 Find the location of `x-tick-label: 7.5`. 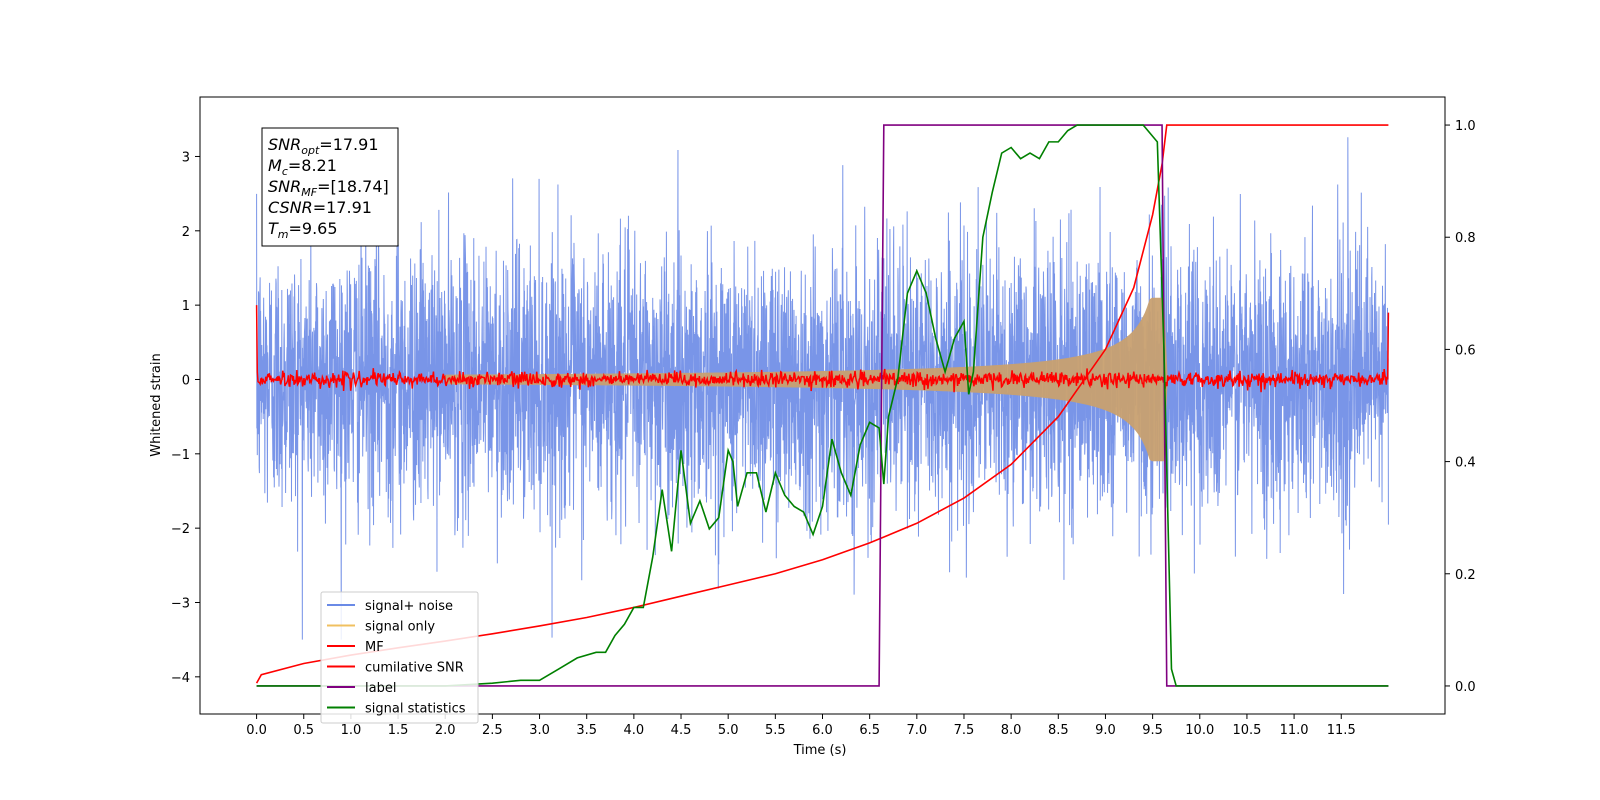

x-tick-label: 7.5 is located at coordinates (964, 730).